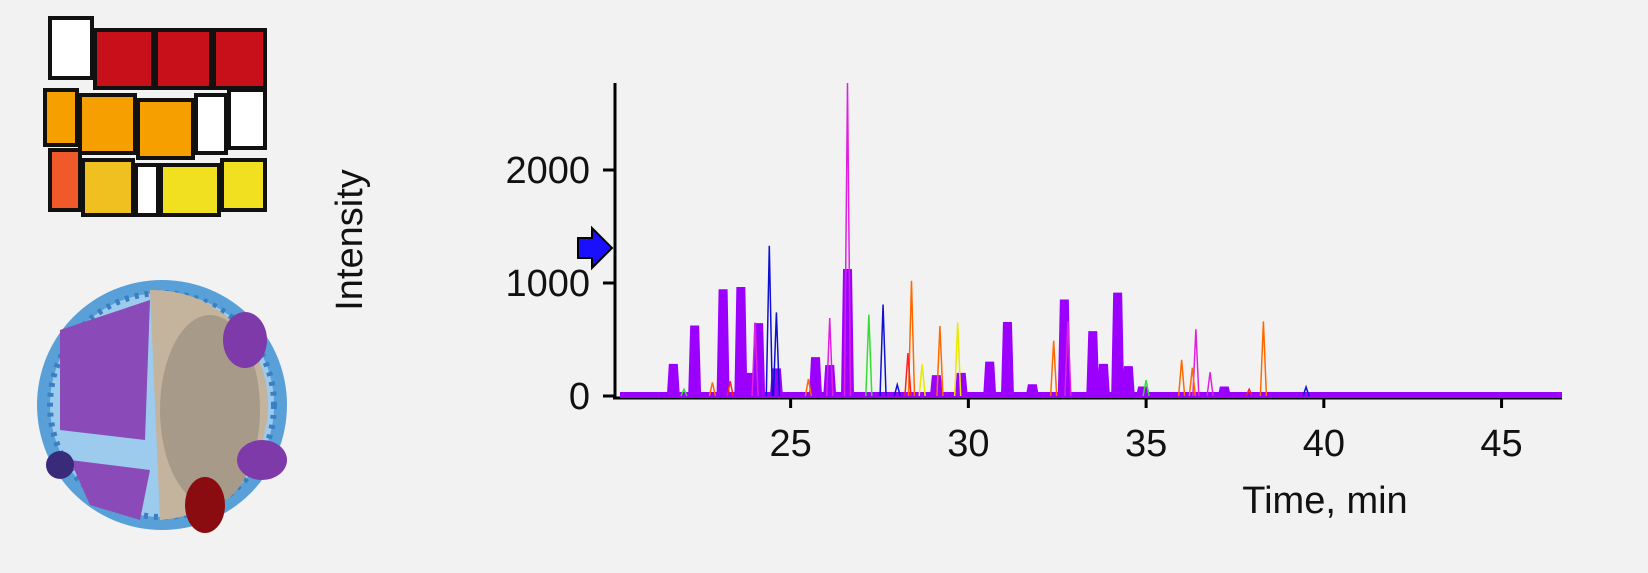  I want to click on x-tick-label: 45, so click(1501, 444).